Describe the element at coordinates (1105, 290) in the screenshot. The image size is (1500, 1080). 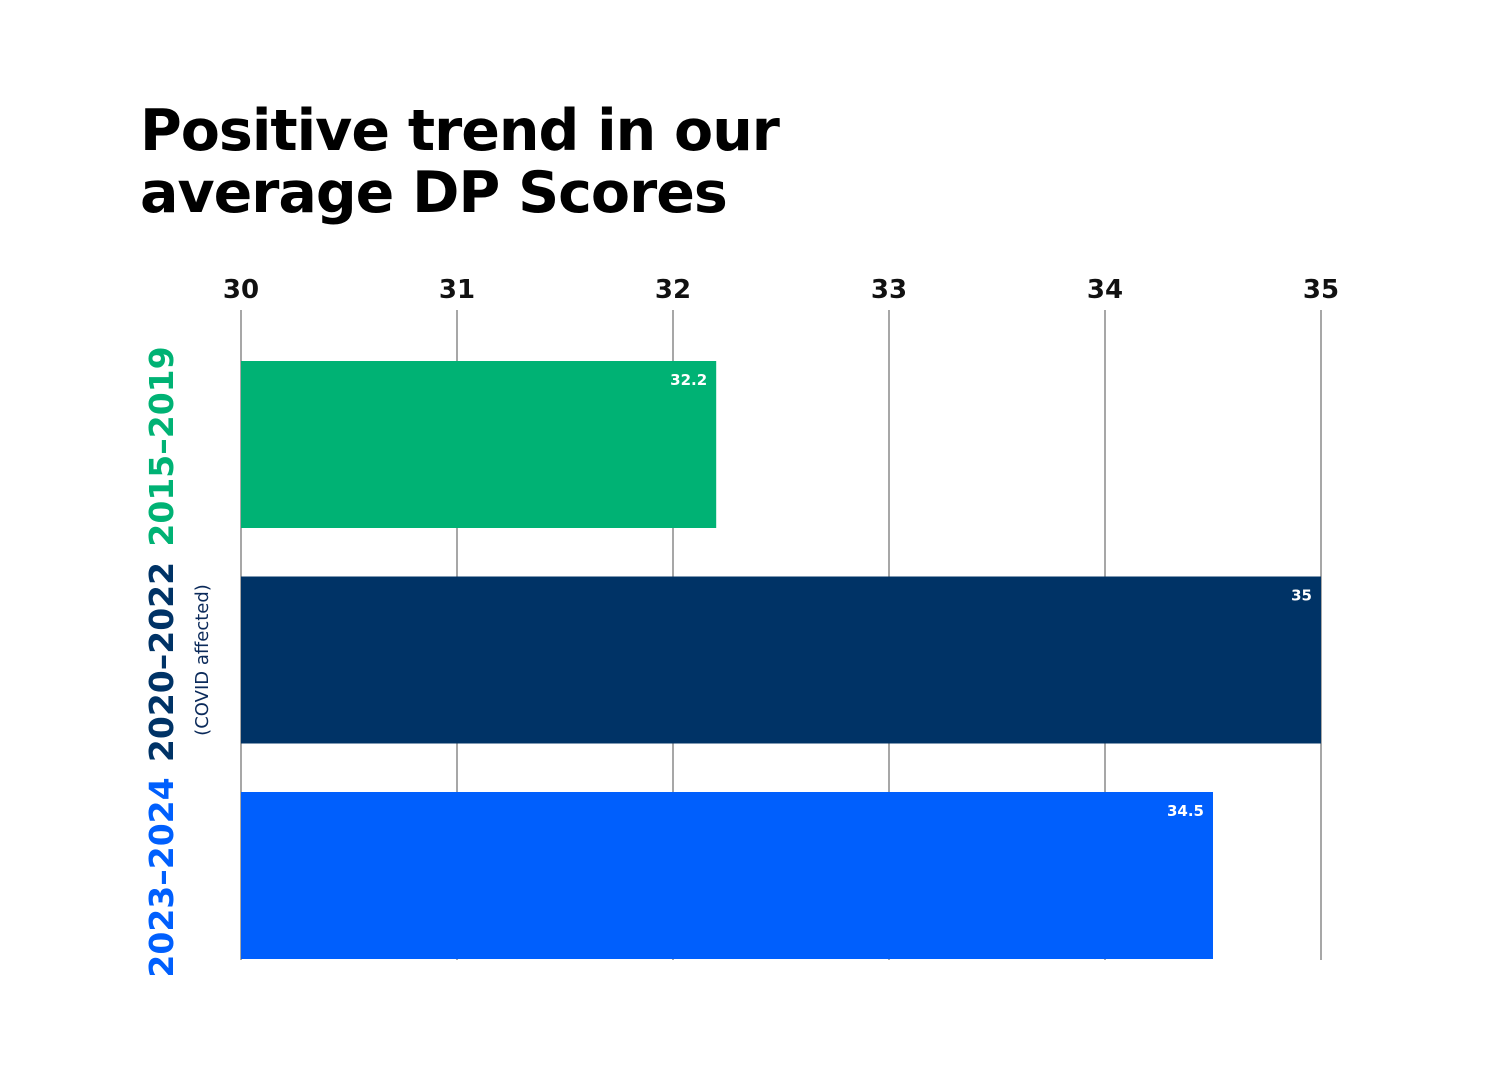
I see `x-tick-label-34: 34` at that location.